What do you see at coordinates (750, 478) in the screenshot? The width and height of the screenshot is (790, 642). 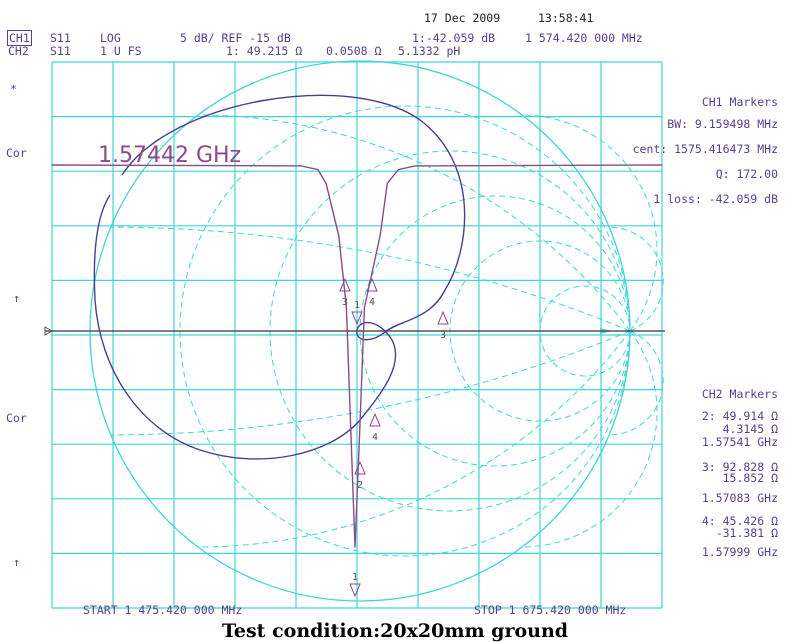 I see `ch2-m3-reactance: 15.852 Ω` at bounding box center [750, 478].